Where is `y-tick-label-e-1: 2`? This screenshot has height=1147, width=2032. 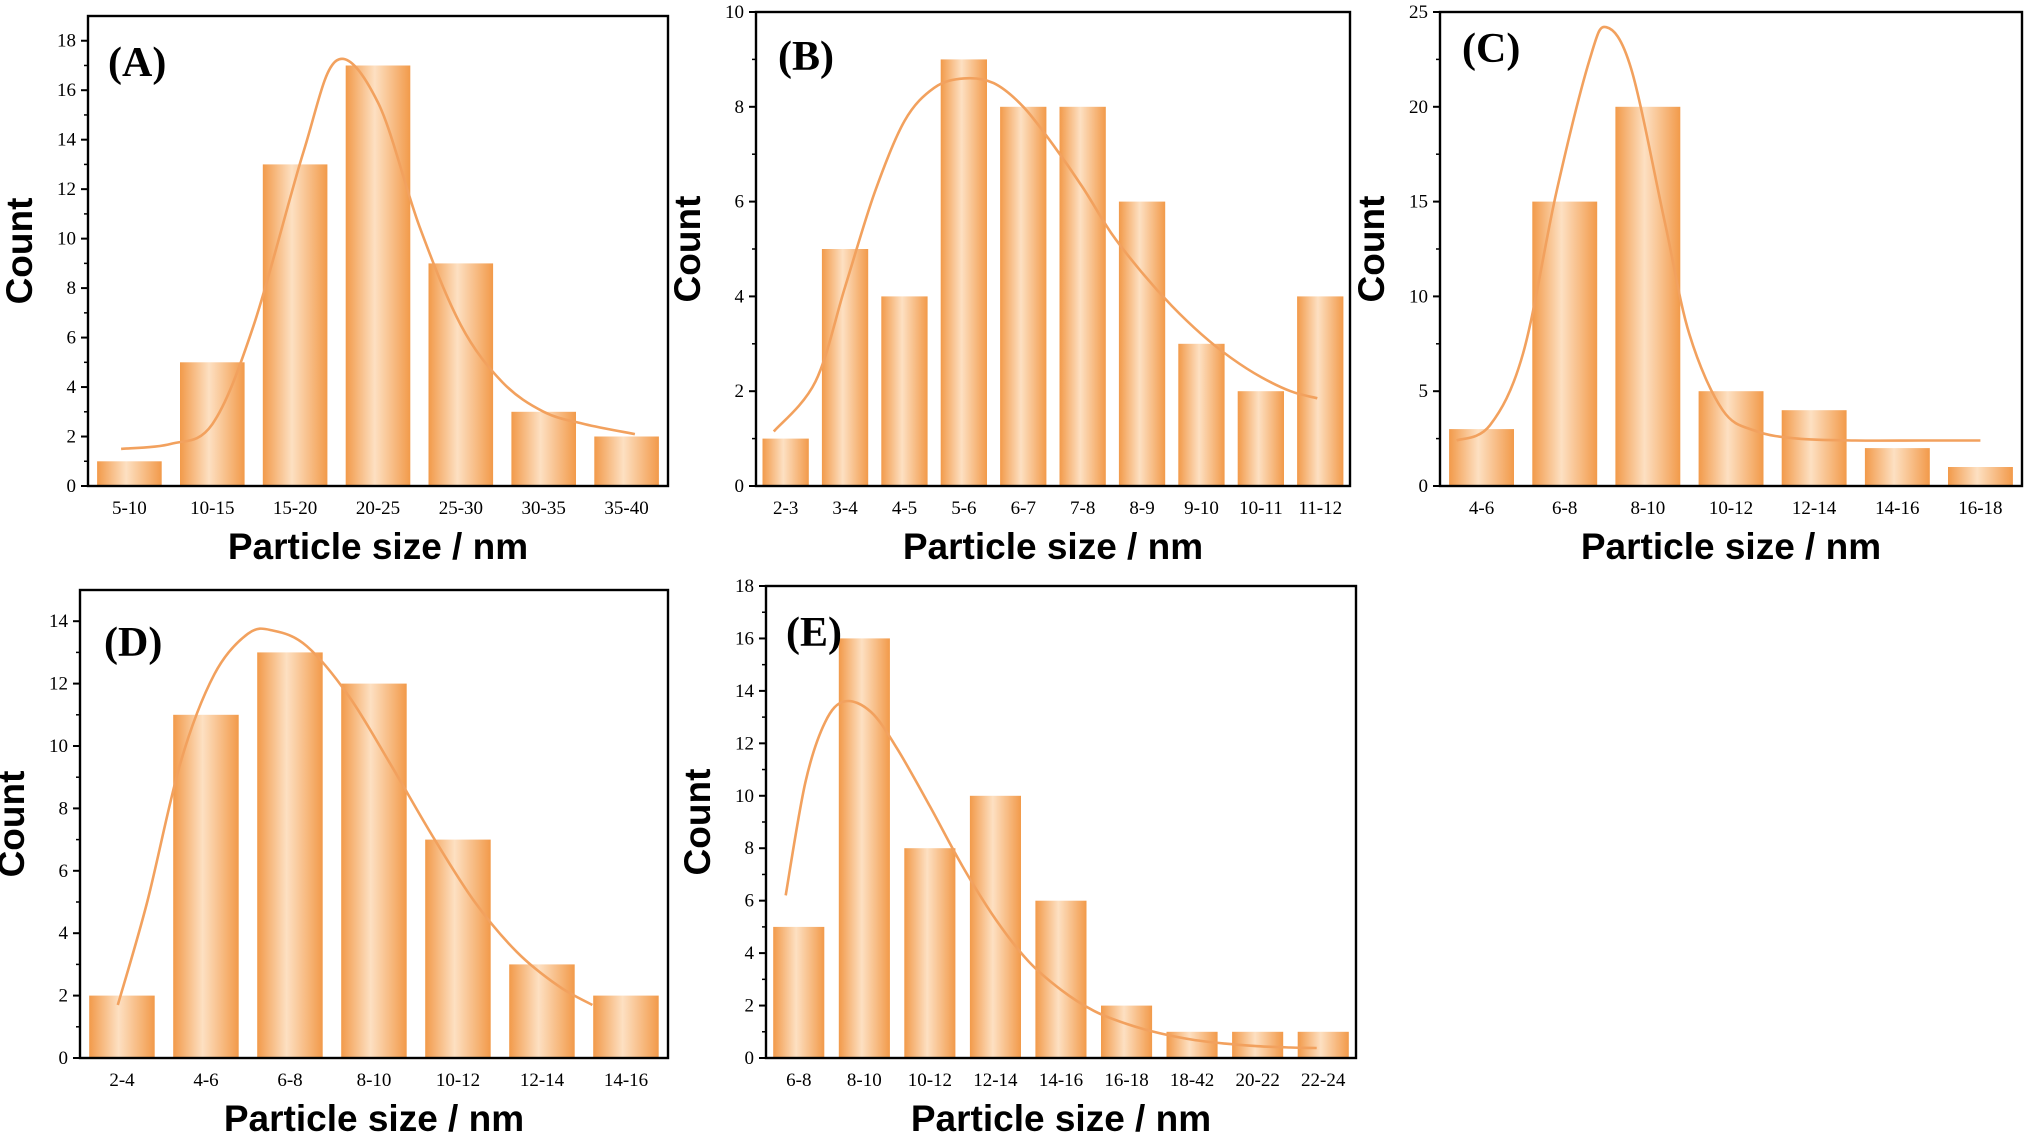
y-tick-label-e-1: 2 is located at coordinates (750, 1006).